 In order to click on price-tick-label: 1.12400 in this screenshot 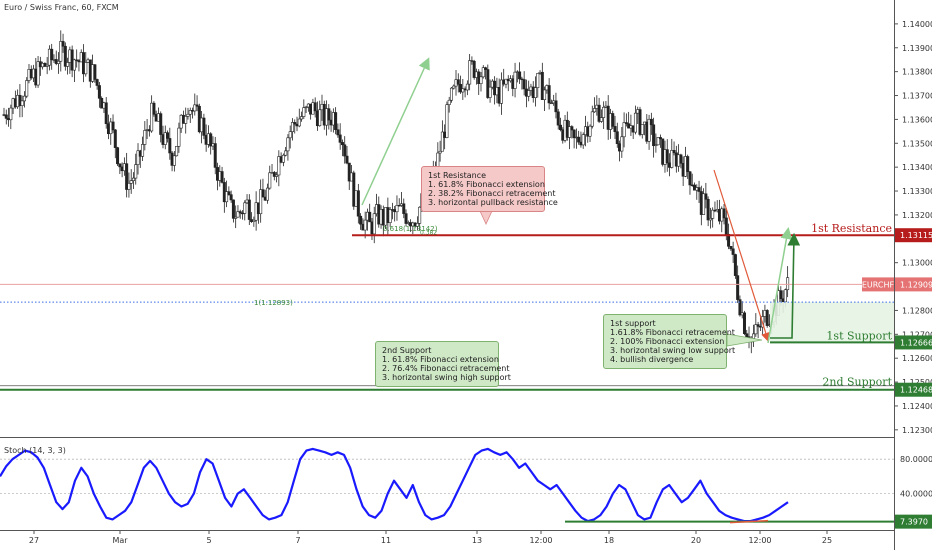, I will do `click(917, 406)`.